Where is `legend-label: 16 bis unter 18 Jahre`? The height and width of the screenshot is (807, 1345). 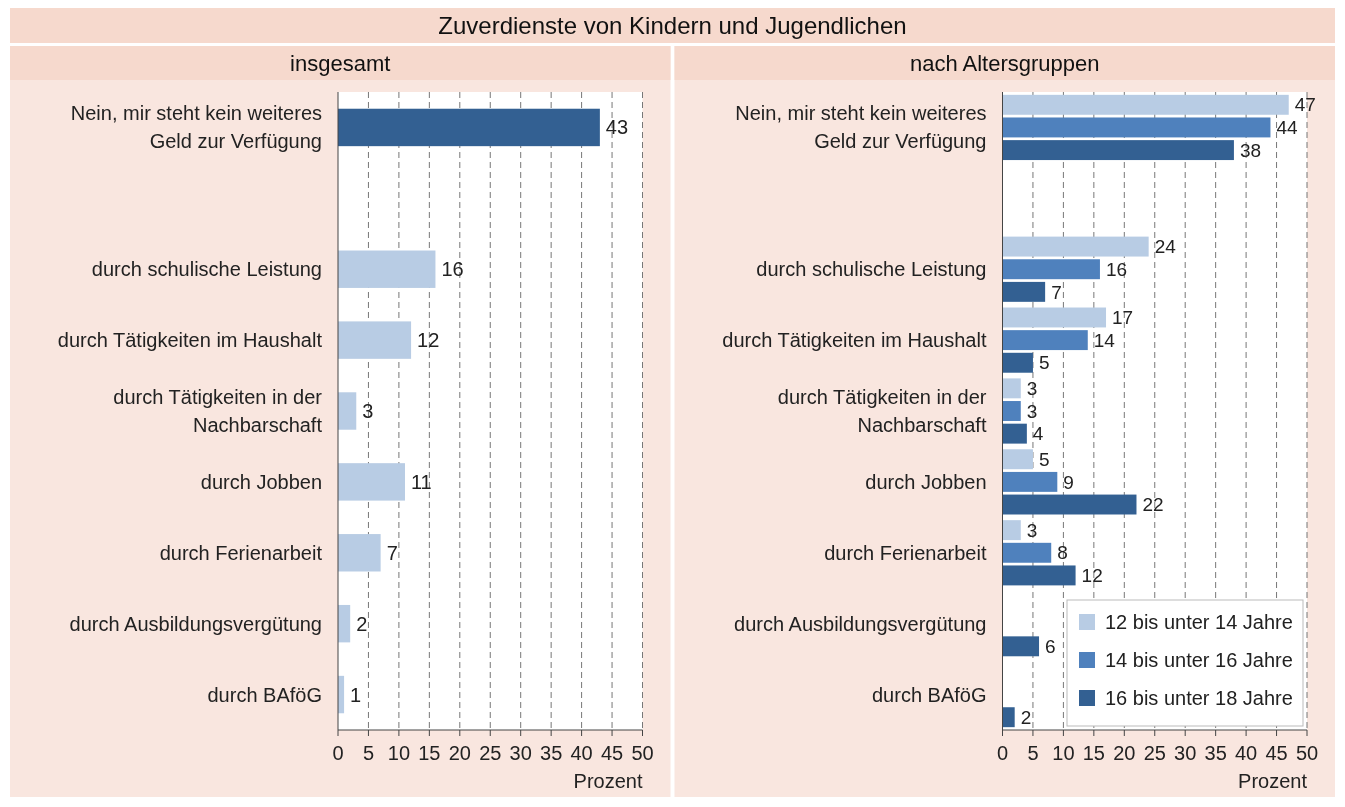 legend-label: 16 bis unter 18 Jahre is located at coordinates (1199, 698).